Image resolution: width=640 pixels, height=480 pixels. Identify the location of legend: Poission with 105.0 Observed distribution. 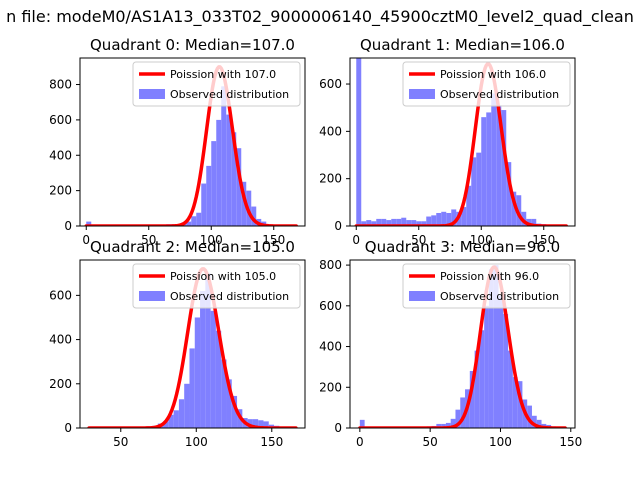
(216, 286).